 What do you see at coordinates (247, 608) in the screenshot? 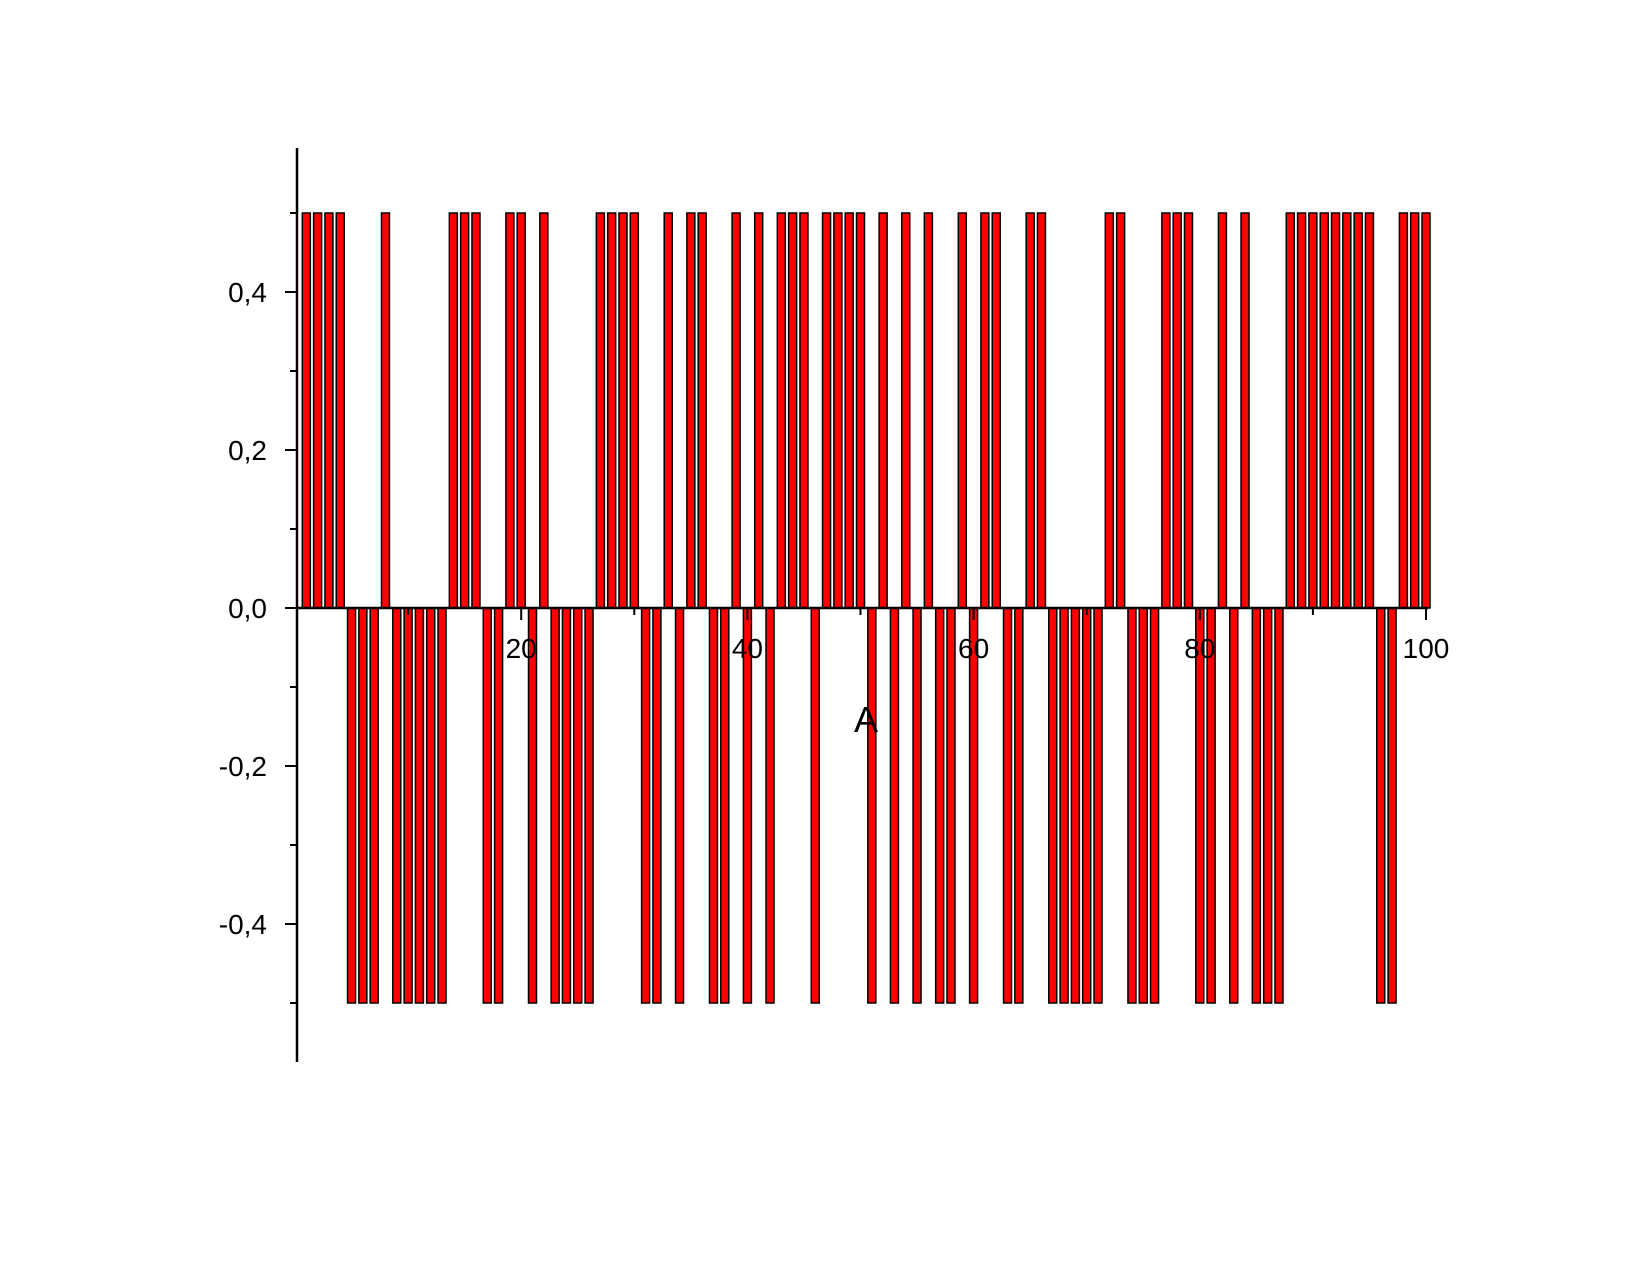
I see `y-tick-label: 0,0` at bounding box center [247, 608].